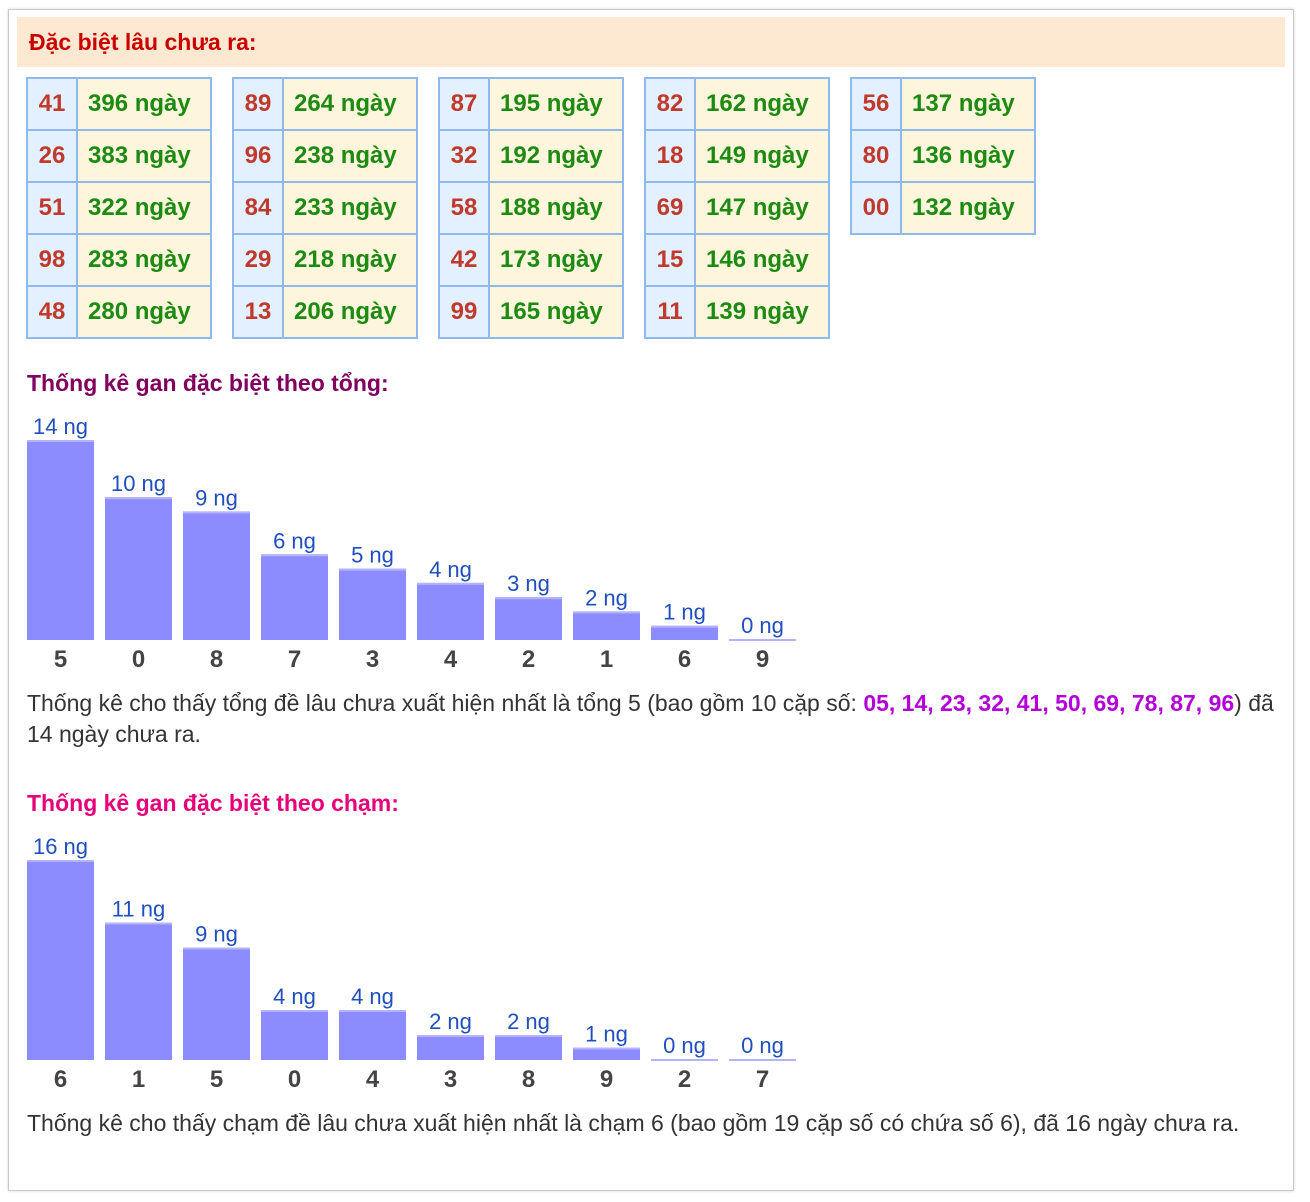  I want to click on gan-row: 32 192 ngày, so click(531, 156).